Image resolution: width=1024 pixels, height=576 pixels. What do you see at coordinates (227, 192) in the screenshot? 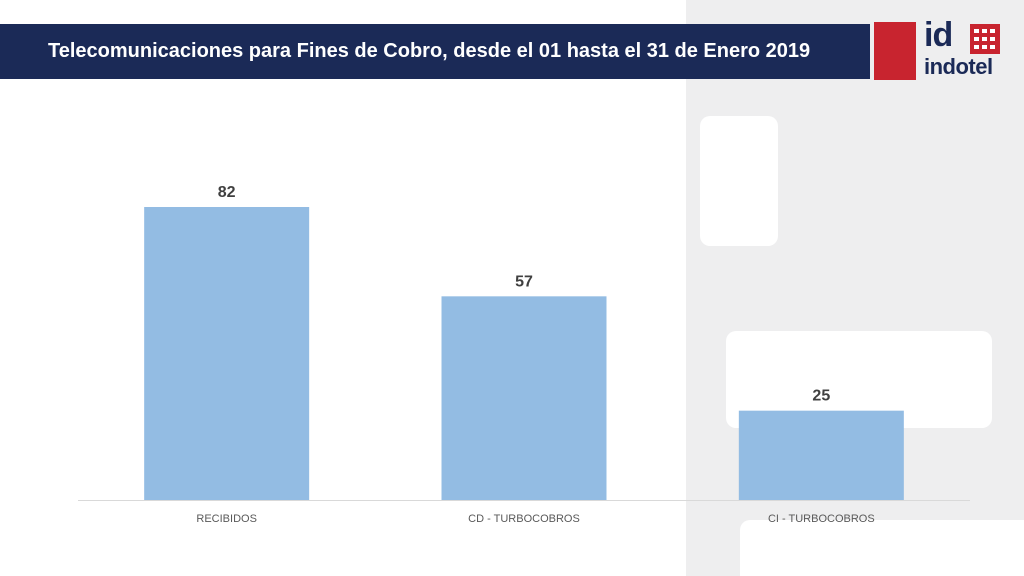
I see `data-label-0: 82` at bounding box center [227, 192].